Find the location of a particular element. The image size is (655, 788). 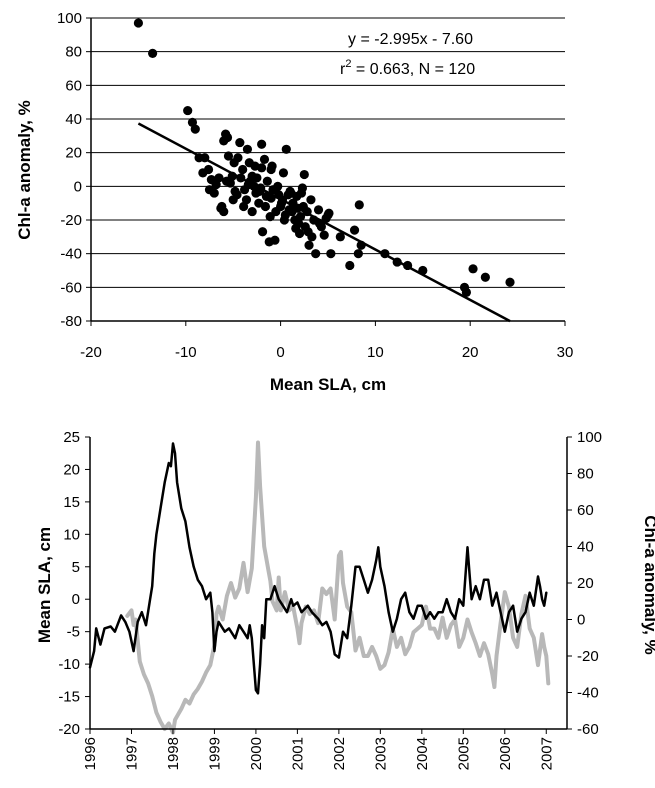

x-tick-label: 10 is located at coordinates (375, 352).